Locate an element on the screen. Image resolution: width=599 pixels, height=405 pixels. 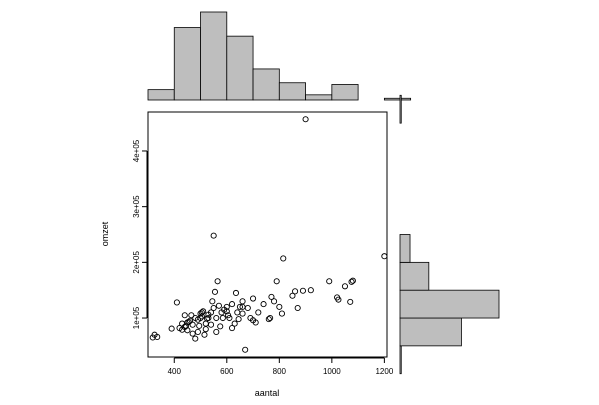
y-tick-label: 3e+05 is located at coordinates (136, 206).